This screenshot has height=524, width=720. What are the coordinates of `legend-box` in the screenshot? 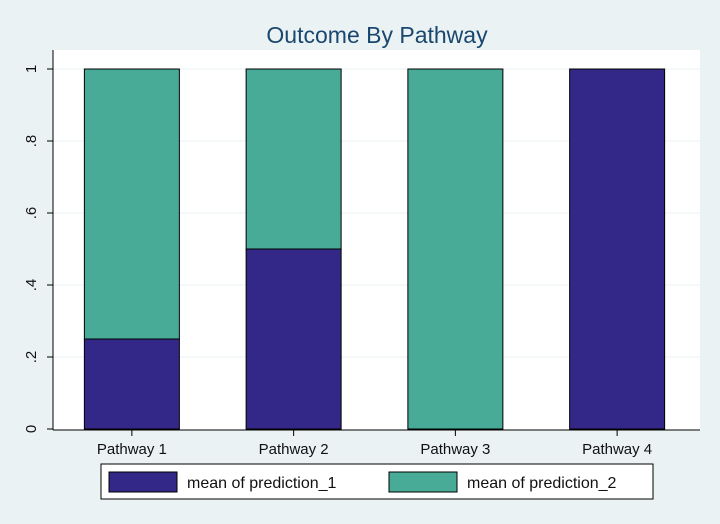 It's located at (377, 481).